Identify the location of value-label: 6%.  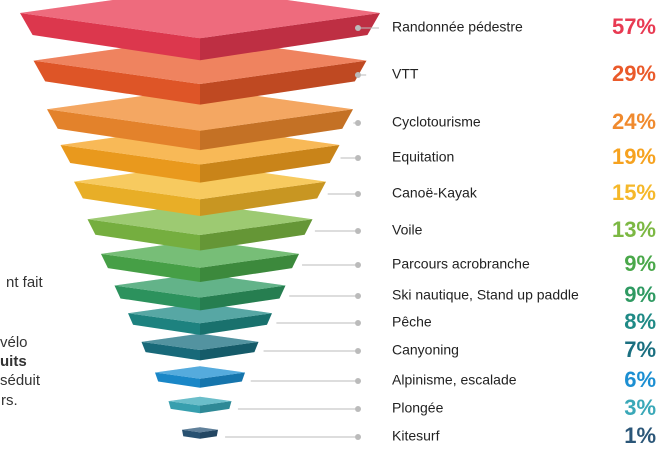
(640, 379).